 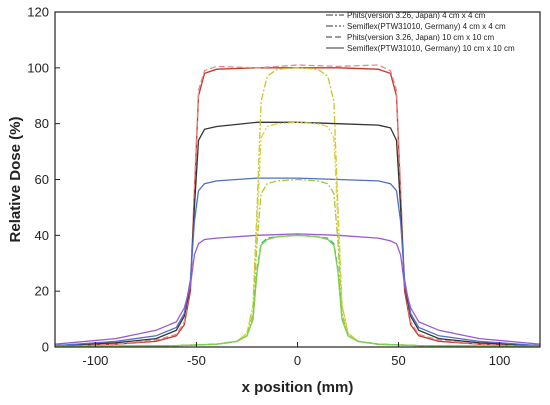 I want to click on y-tick-label: 80, so click(x=42, y=123).